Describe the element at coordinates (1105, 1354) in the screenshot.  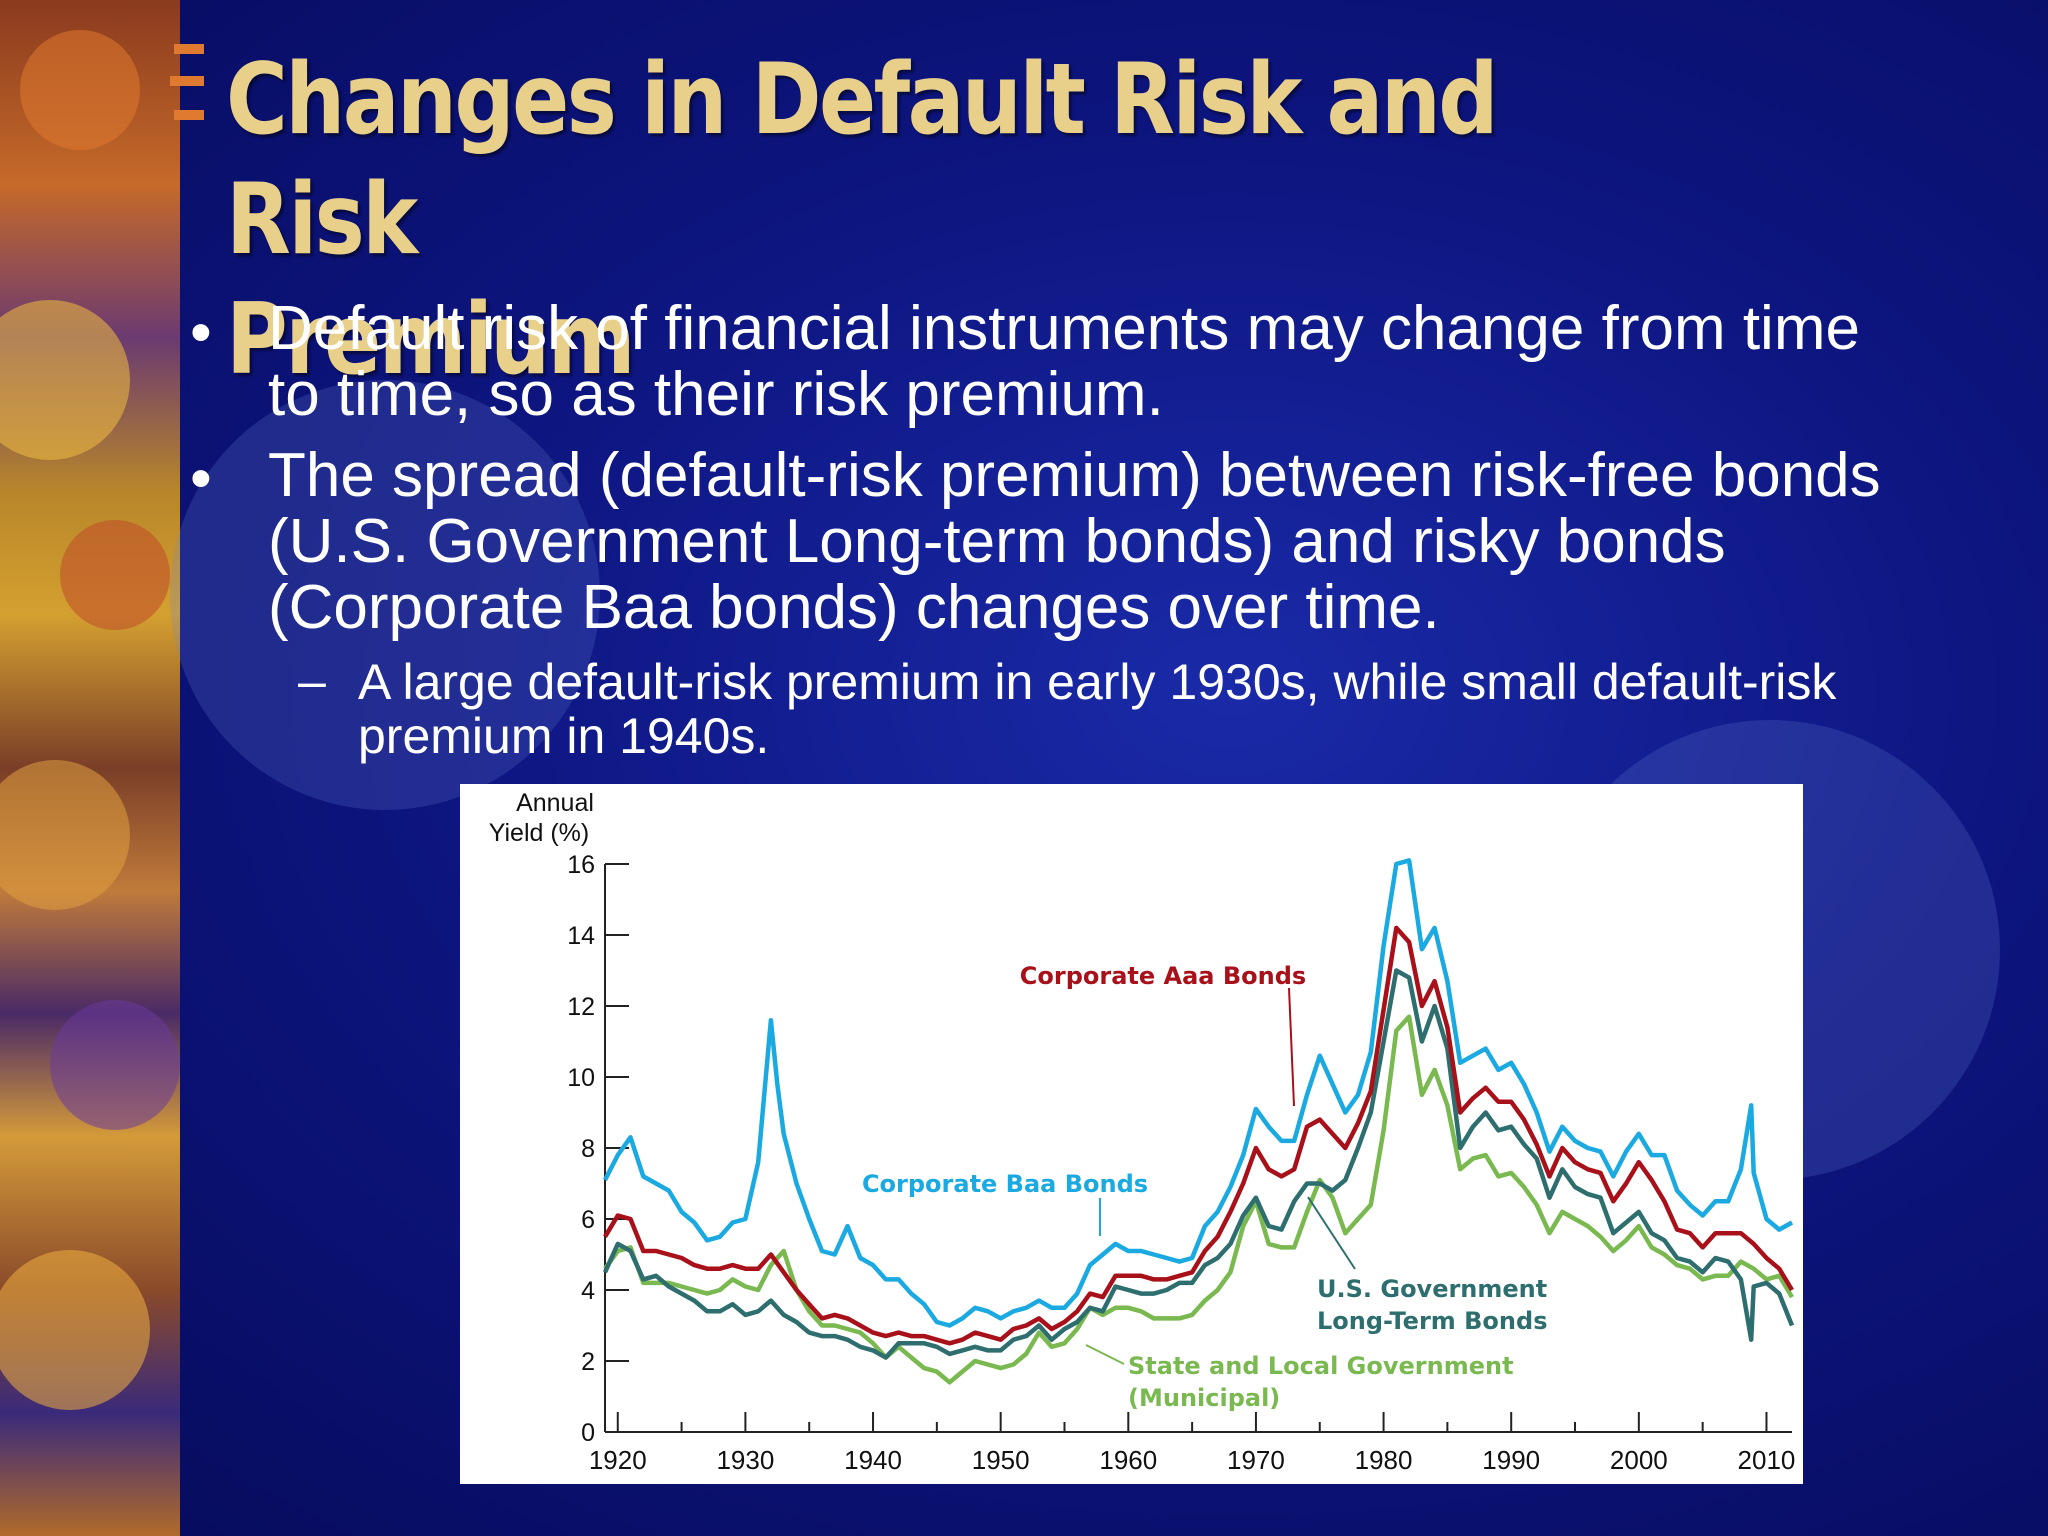
I see `annotation-leader-muni` at that location.